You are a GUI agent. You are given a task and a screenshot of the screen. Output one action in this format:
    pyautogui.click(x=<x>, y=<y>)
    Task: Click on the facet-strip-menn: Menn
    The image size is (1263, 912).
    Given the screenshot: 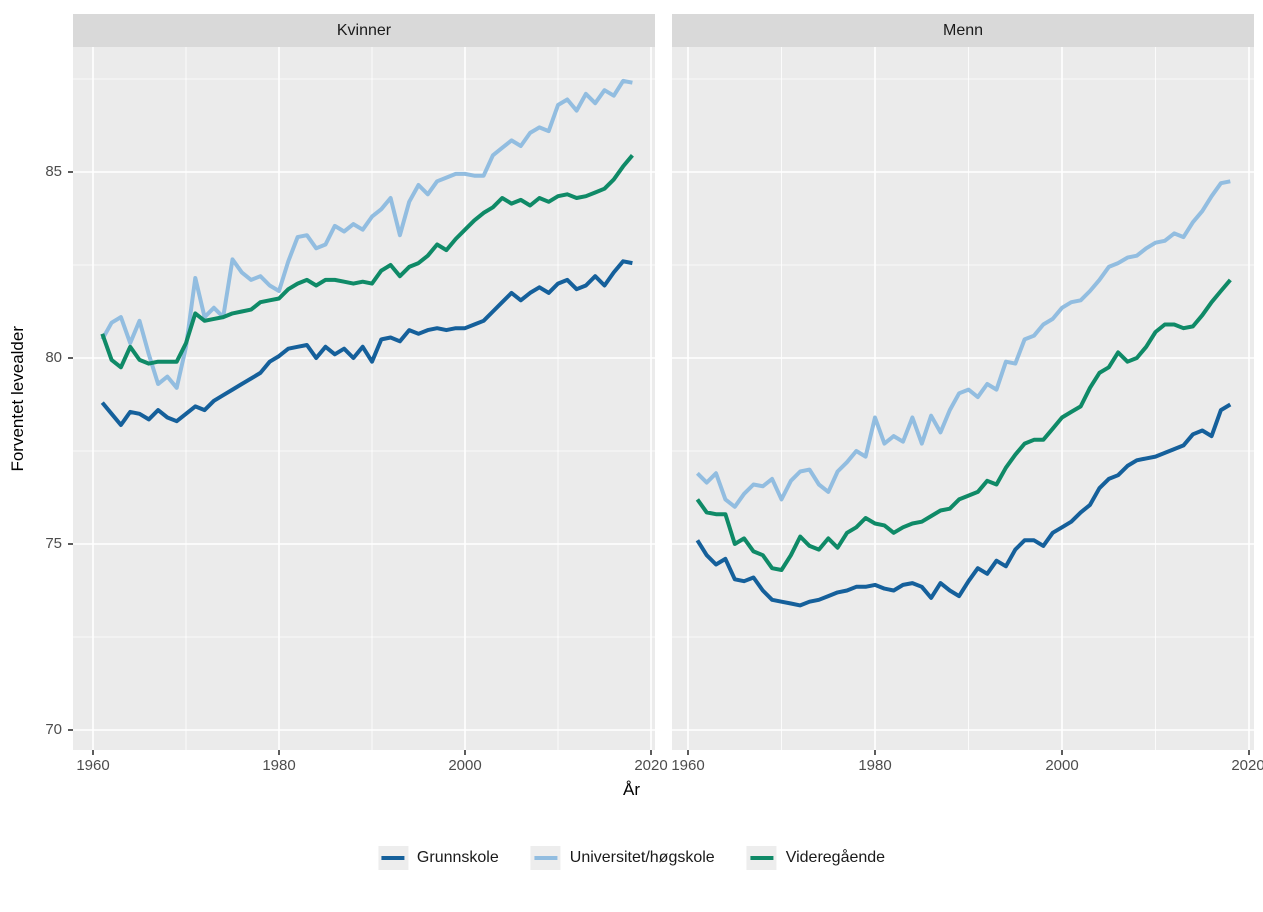 What is the action you would take?
    pyautogui.click(x=963, y=30)
    